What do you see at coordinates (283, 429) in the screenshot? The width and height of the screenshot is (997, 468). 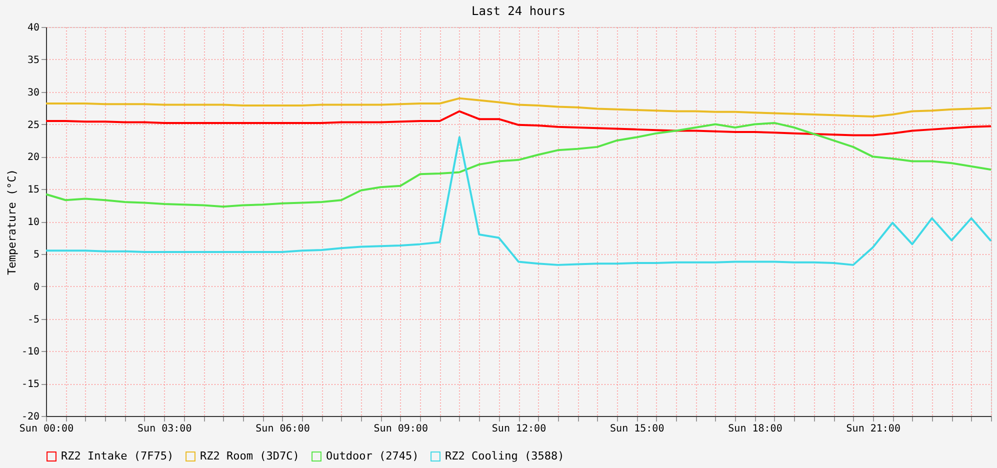 I see `x-tick-label: Sun 06:00` at bounding box center [283, 429].